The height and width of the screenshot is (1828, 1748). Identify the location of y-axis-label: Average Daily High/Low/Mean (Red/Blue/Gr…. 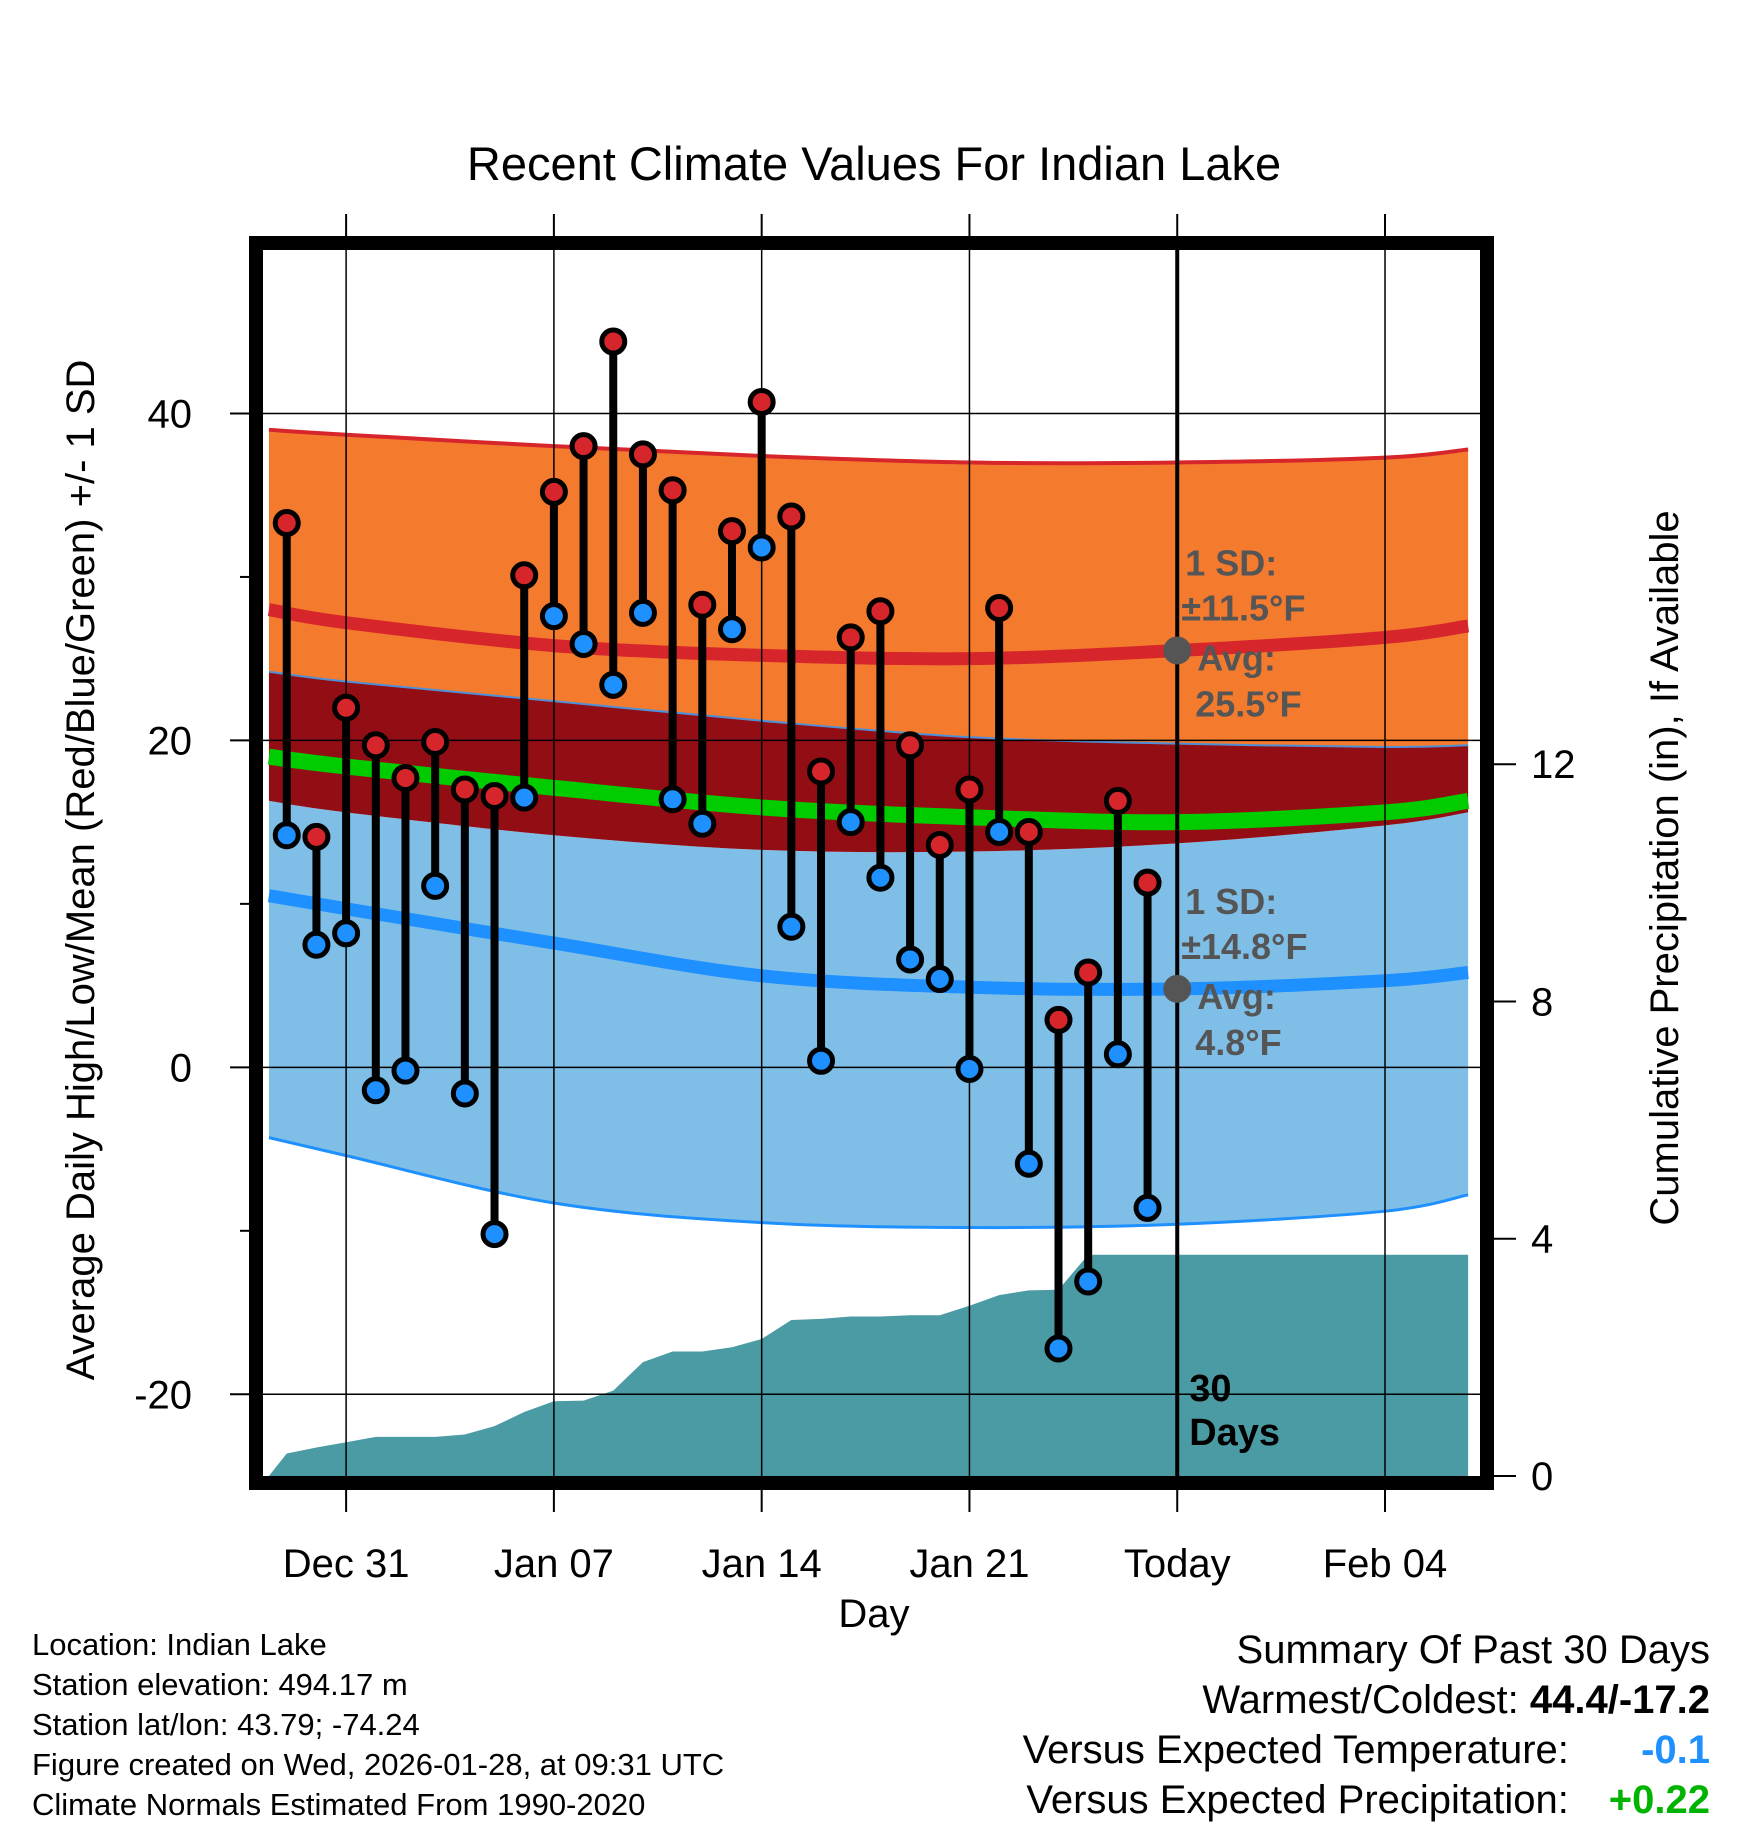
(81, 870).